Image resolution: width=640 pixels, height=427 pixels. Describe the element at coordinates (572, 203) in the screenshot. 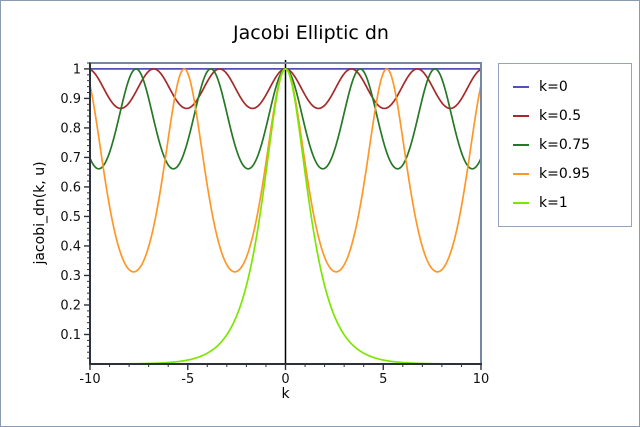

I see `legend-item-k=1: k=1` at that location.